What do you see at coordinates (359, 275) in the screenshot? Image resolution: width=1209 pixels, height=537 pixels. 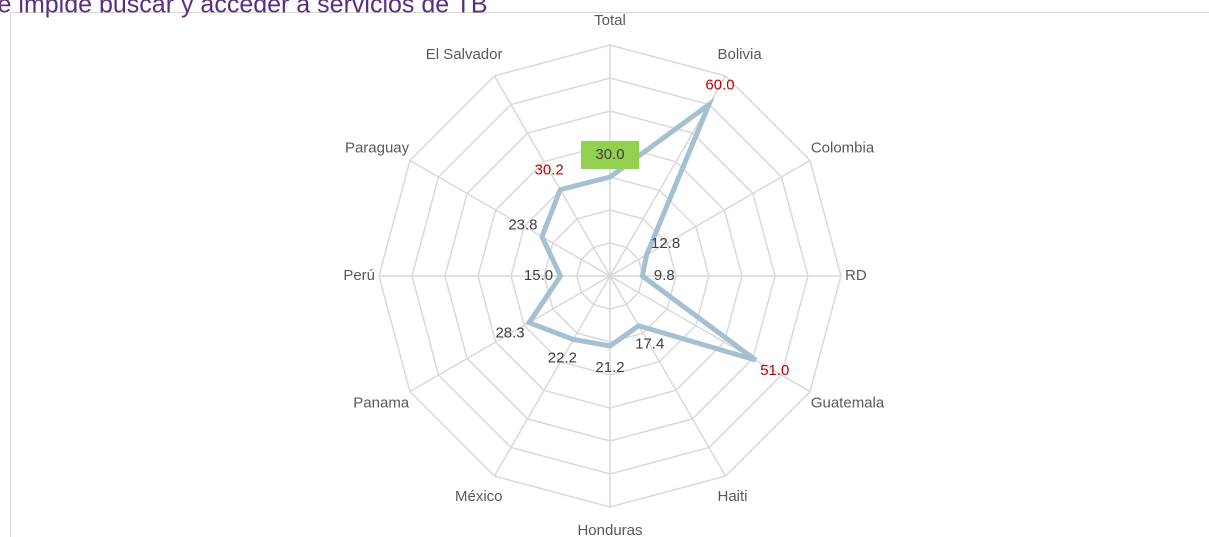 I see `category-label: Perú` at bounding box center [359, 275].